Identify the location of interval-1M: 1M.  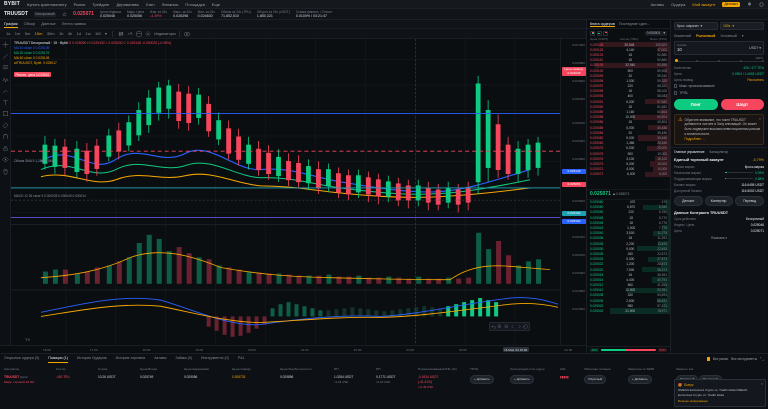
(97, 33).